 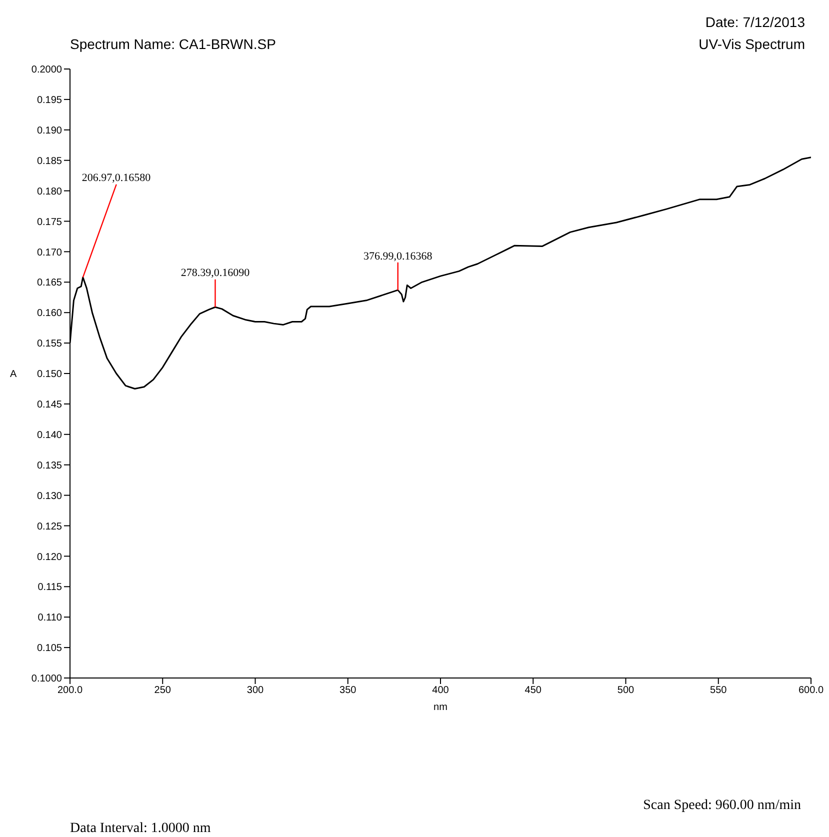 What do you see at coordinates (255, 690) in the screenshot?
I see `x-tick-label: 300` at bounding box center [255, 690].